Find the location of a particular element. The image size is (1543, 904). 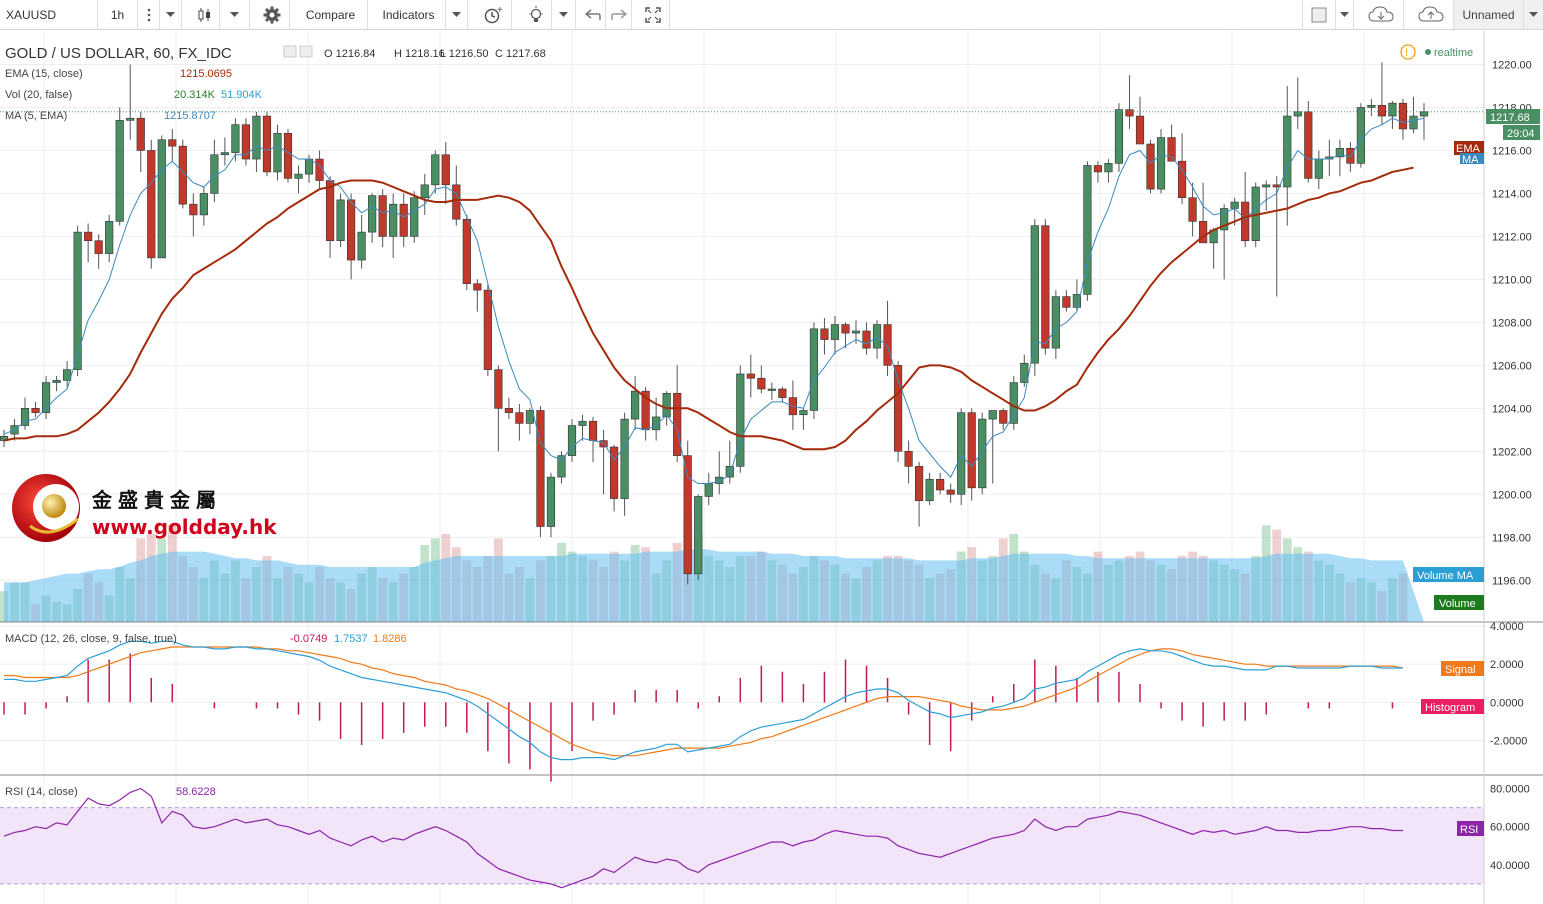

candles-icon is located at coordinates (205, 14).